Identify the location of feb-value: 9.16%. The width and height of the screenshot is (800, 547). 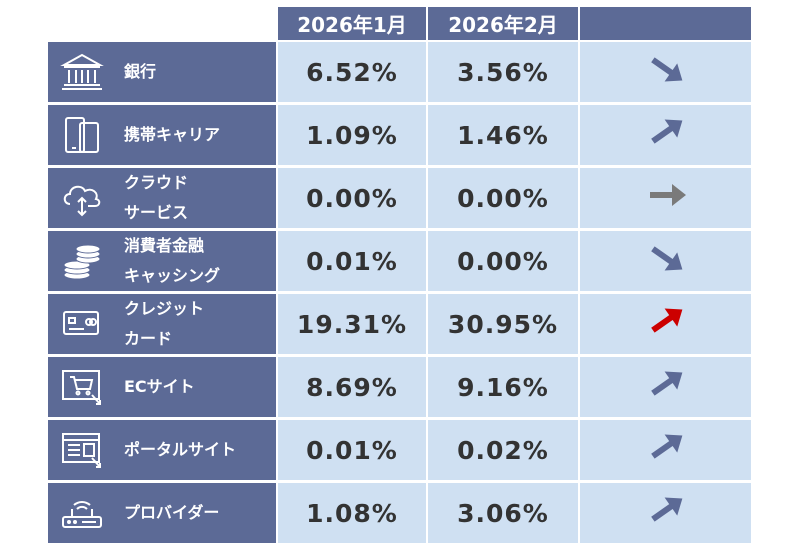
(503, 387).